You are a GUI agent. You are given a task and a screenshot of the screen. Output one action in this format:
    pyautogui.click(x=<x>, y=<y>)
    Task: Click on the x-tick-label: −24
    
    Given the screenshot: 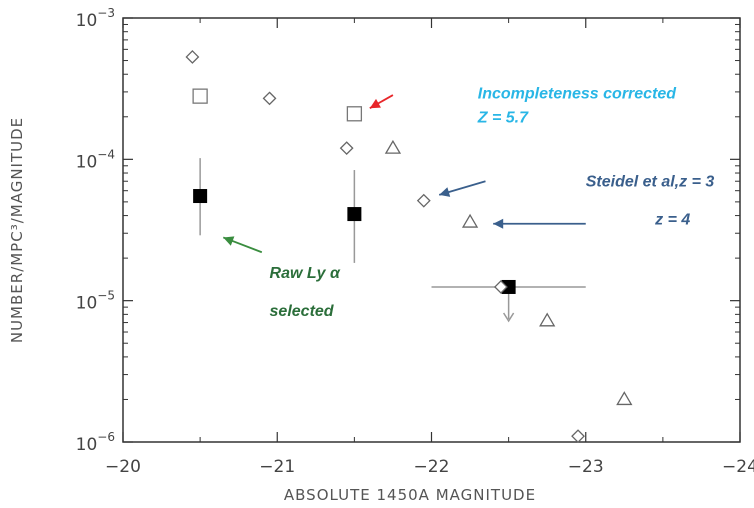 What is the action you would take?
    pyautogui.click(x=738, y=467)
    